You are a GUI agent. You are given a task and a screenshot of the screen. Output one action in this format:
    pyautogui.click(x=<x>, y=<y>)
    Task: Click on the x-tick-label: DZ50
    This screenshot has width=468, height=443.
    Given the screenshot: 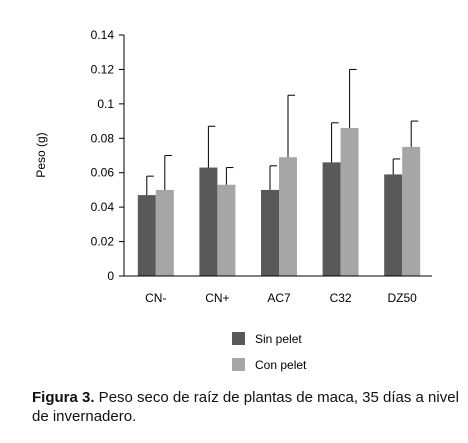 What is the action you would take?
    pyautogui.click(x=403, y=298)
    